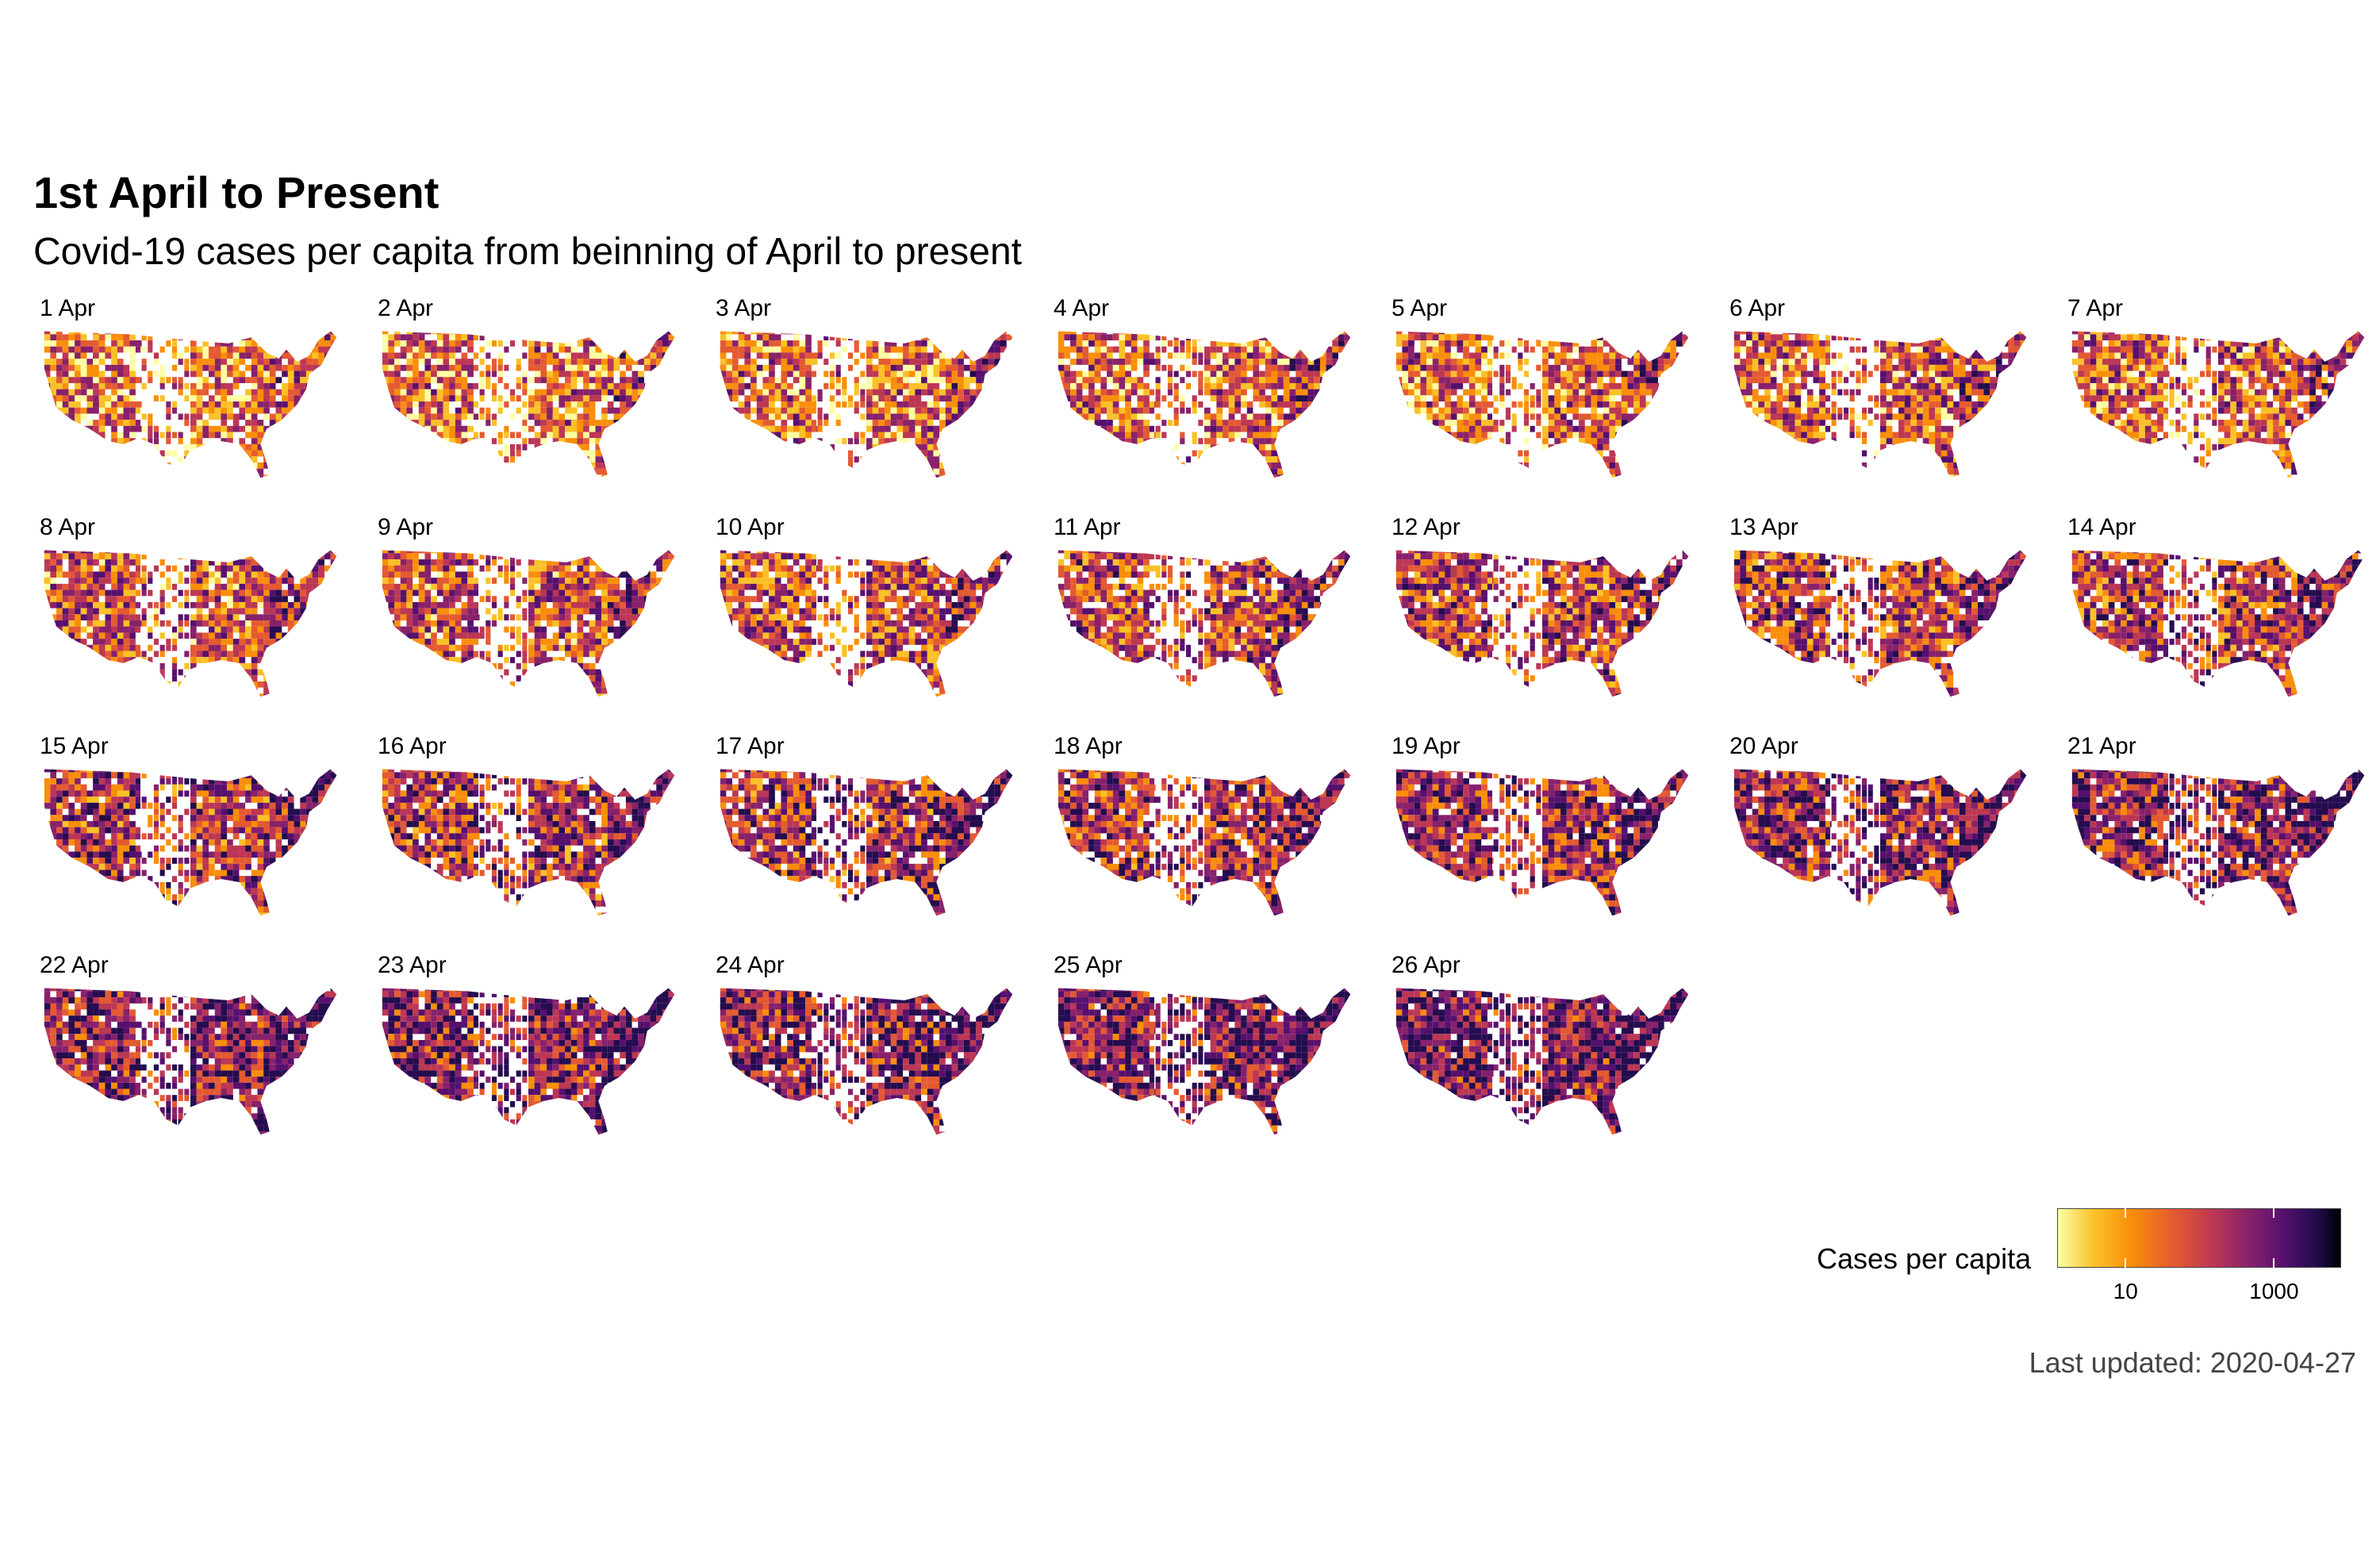 The image size is (2380, 1547). I want to click on facet-panel: 14 Apr, so click(2218, 609).